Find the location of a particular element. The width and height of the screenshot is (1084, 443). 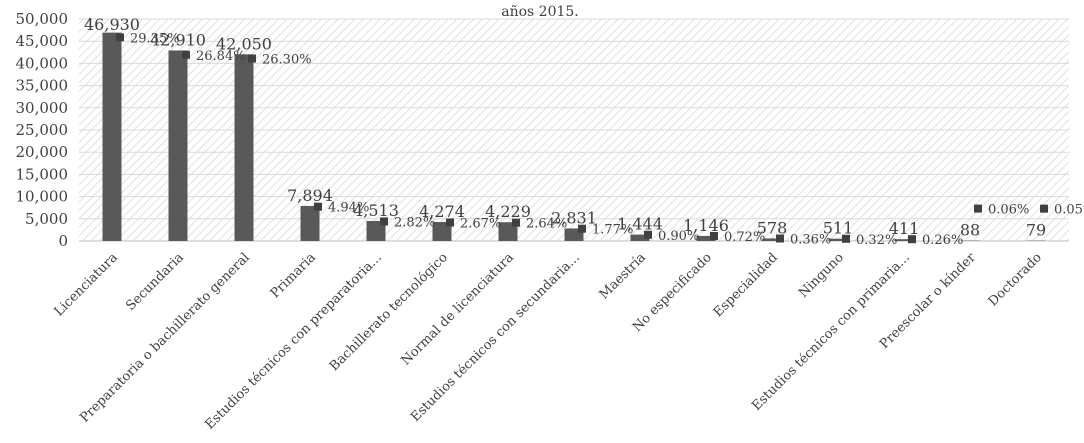

x-tick-label: Licenciatura is located at coordinates (86, 284).